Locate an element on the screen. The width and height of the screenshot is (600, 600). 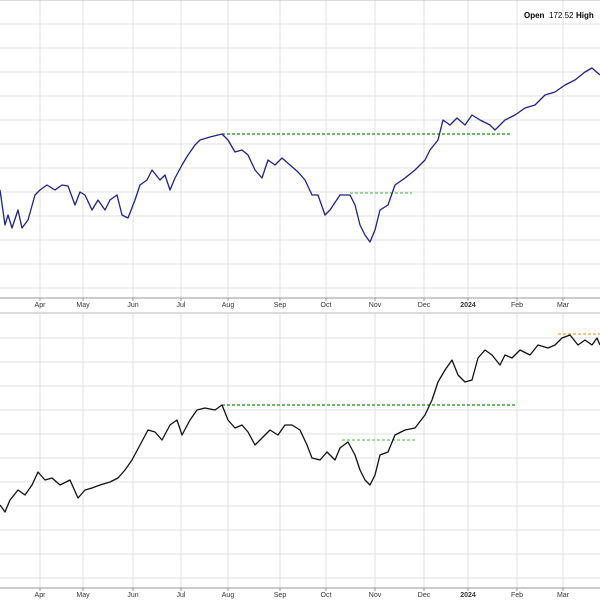
high-label: High is located at coordinates (585, 15).